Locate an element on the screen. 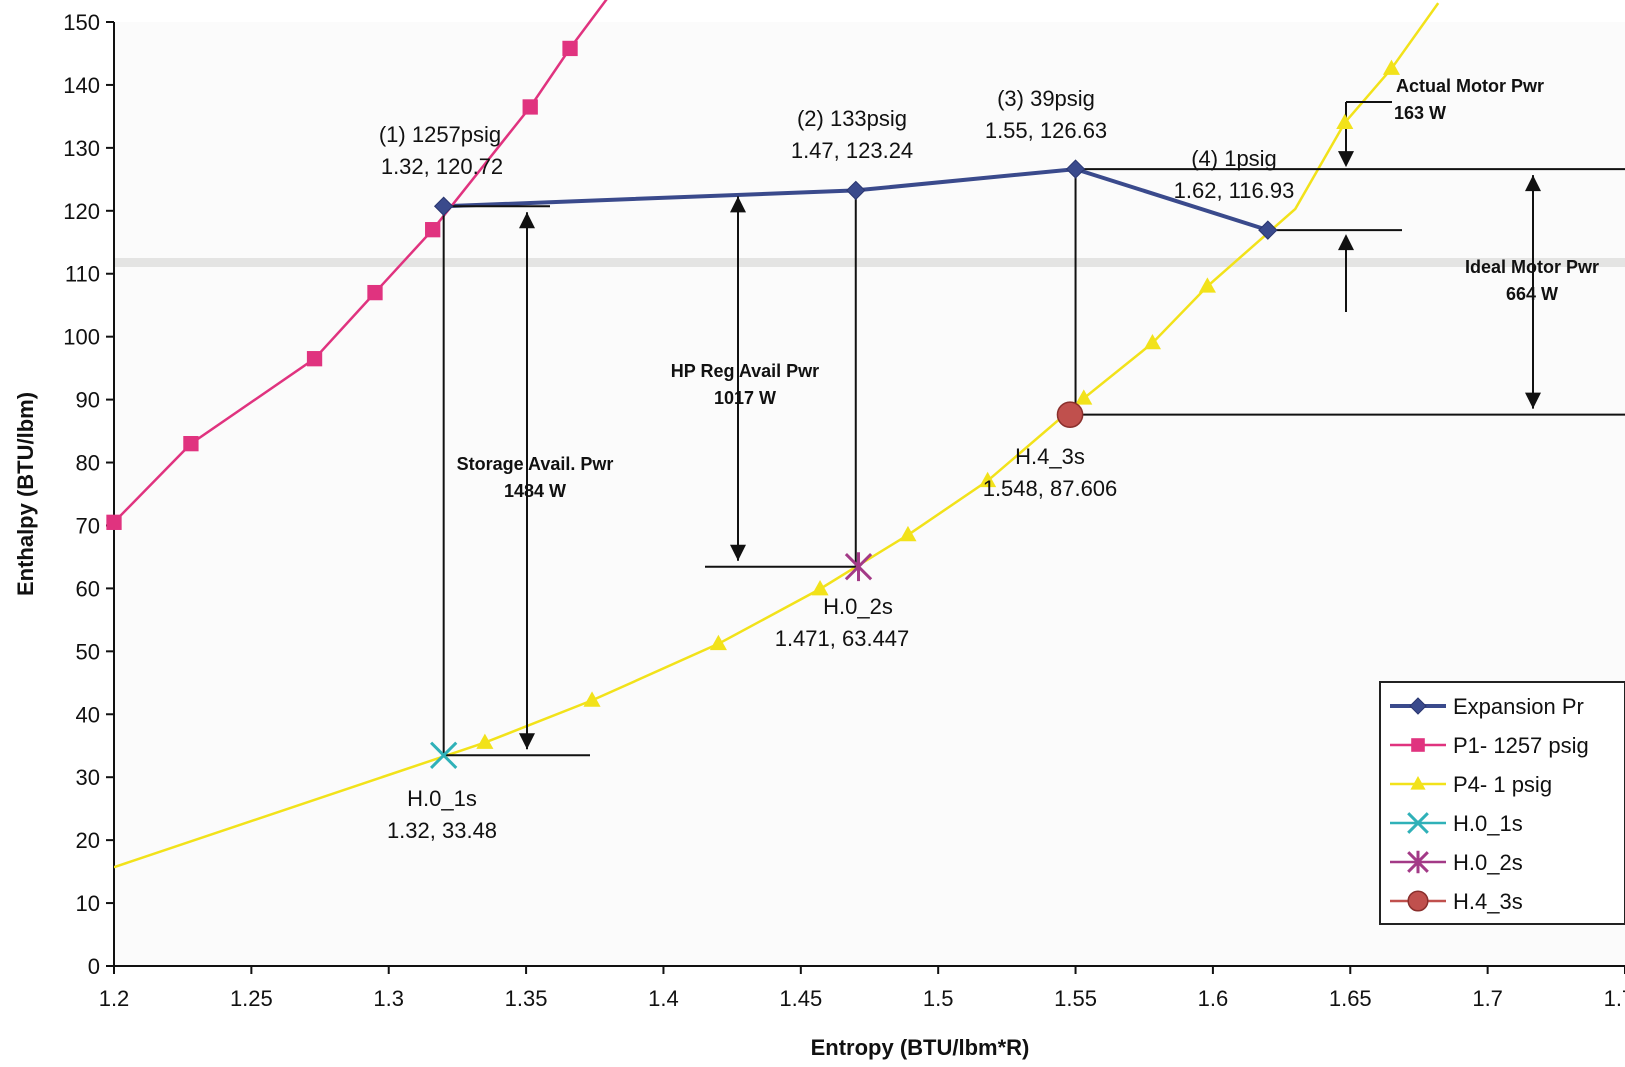 This screenshot has width=1625, height=1067. point-4-title: (4) 1psig is located at coordinates (1234, 158).